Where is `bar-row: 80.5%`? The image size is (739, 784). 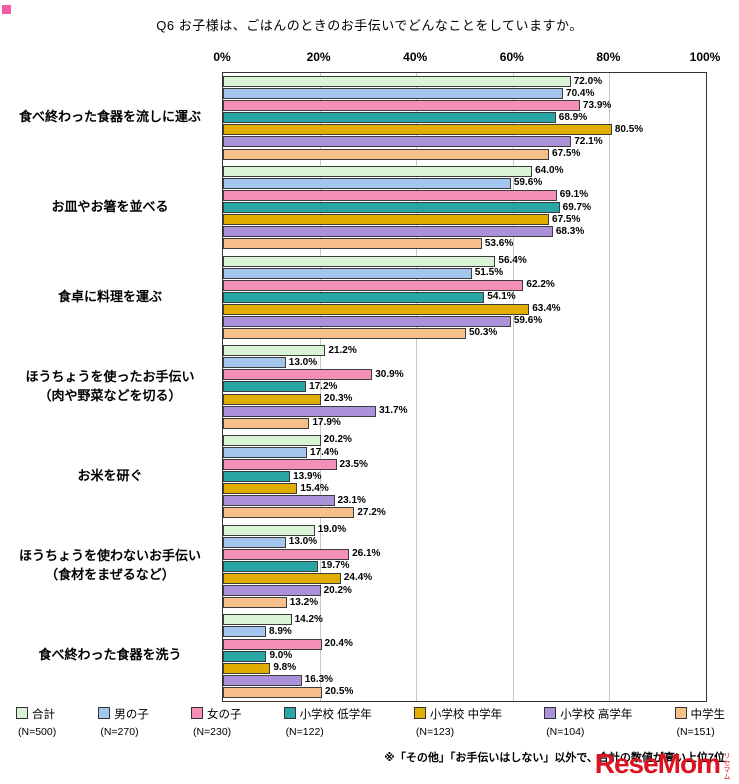
bar-row: 80.5% is located at coordinates (464, 129).